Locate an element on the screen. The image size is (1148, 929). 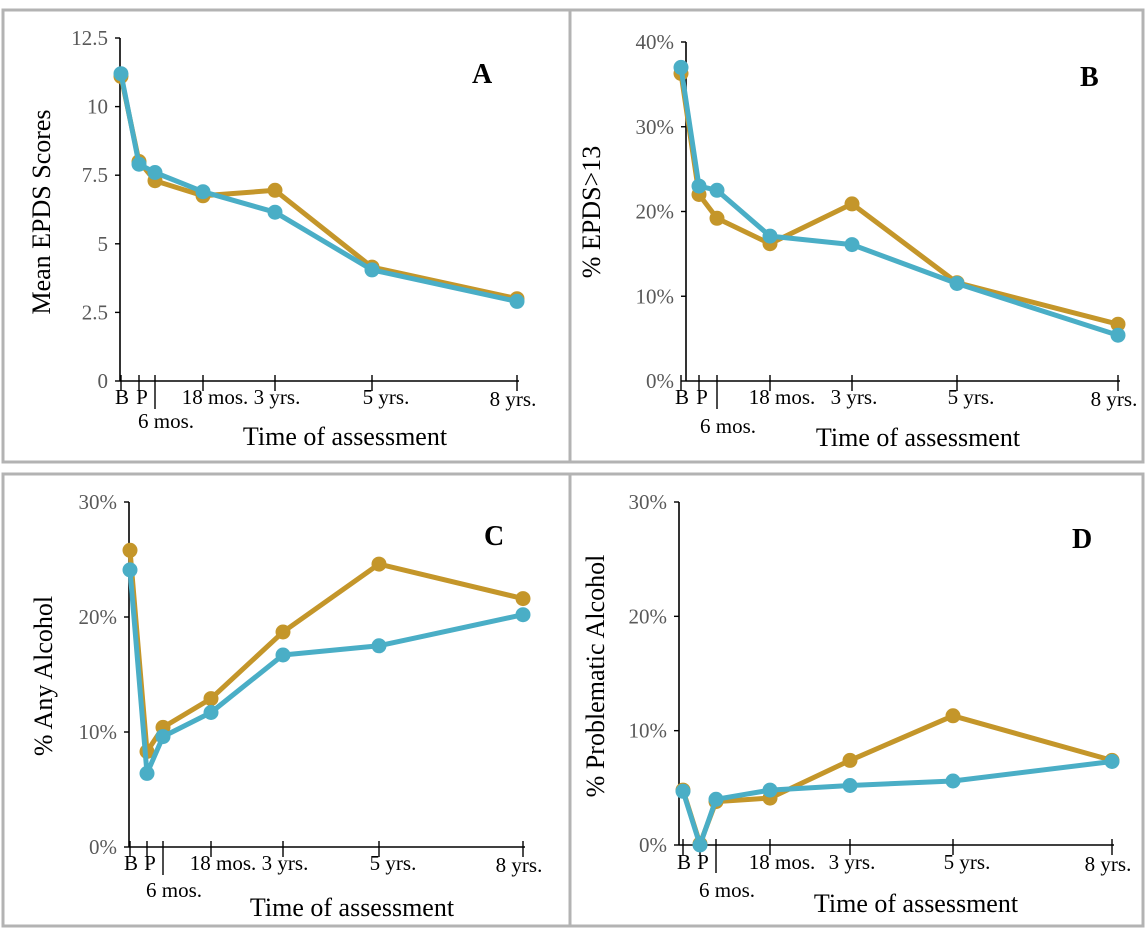
y-tick-label: 12.5 is located at coordinates (89, 38).